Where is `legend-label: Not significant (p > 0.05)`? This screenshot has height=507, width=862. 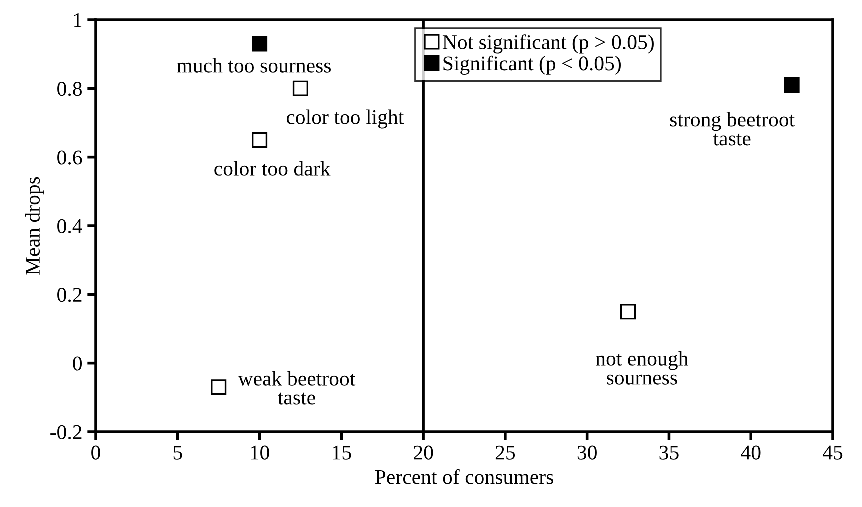
legend-label: Not significant (p > 0.05) is located at coordinates (548, 44).